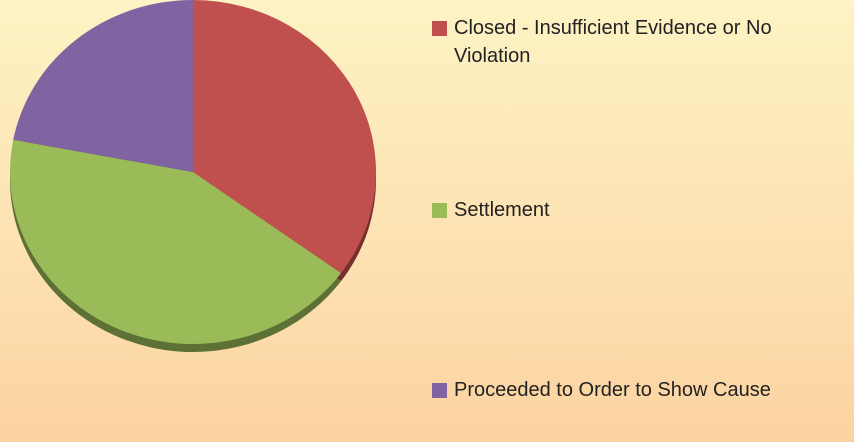 The image size is (854, 442). I want to click on legend-item: Proceeded to Order to Show Cause, so click(637, 390).